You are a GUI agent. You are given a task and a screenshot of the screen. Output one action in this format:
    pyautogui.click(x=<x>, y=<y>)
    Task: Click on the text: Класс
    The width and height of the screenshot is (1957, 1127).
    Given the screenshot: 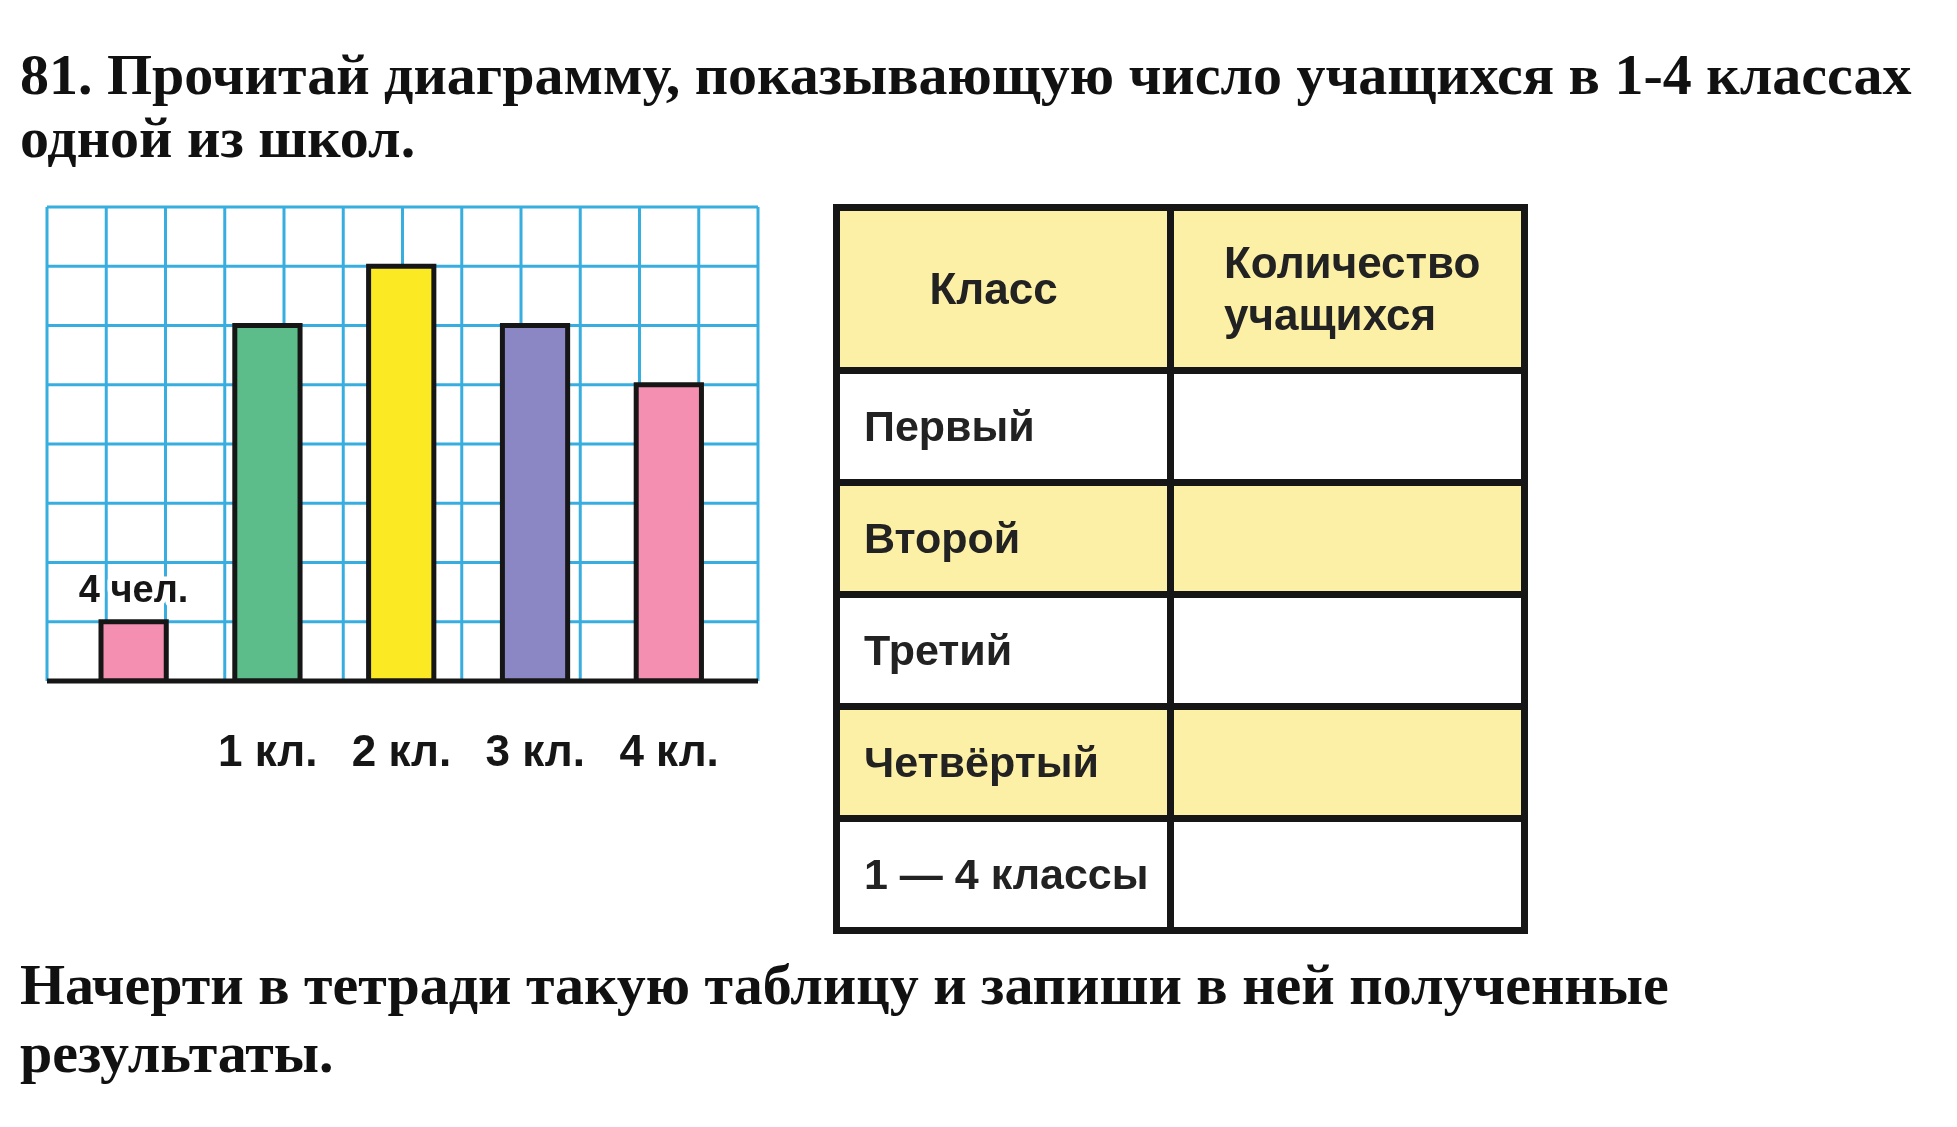 What is the action you would take?
    pyautogui.click(x=1003, y=289)
    